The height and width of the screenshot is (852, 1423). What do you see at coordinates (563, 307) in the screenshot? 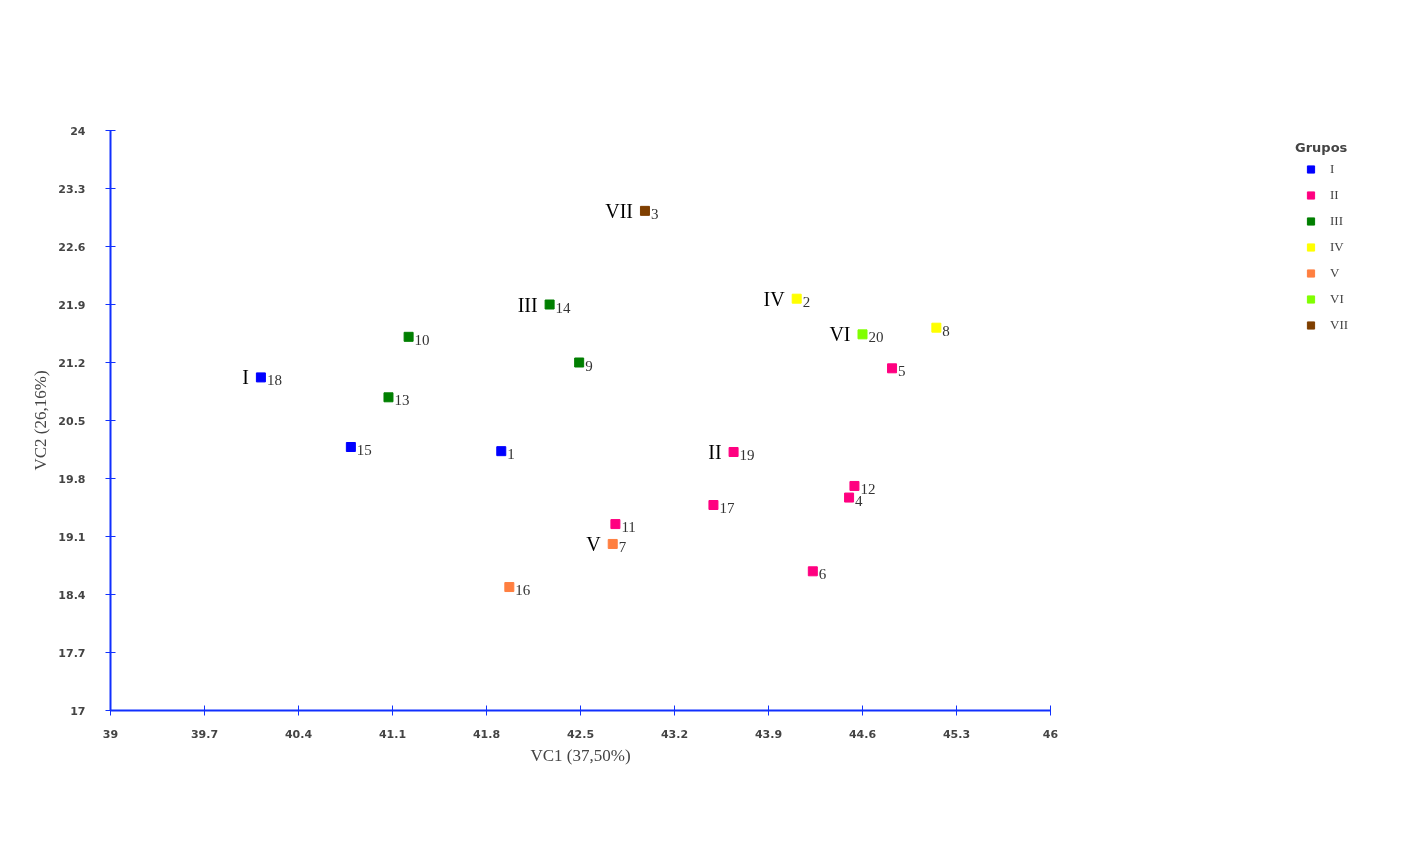
I see `annotation: 14` at bounding box center [563, 307].